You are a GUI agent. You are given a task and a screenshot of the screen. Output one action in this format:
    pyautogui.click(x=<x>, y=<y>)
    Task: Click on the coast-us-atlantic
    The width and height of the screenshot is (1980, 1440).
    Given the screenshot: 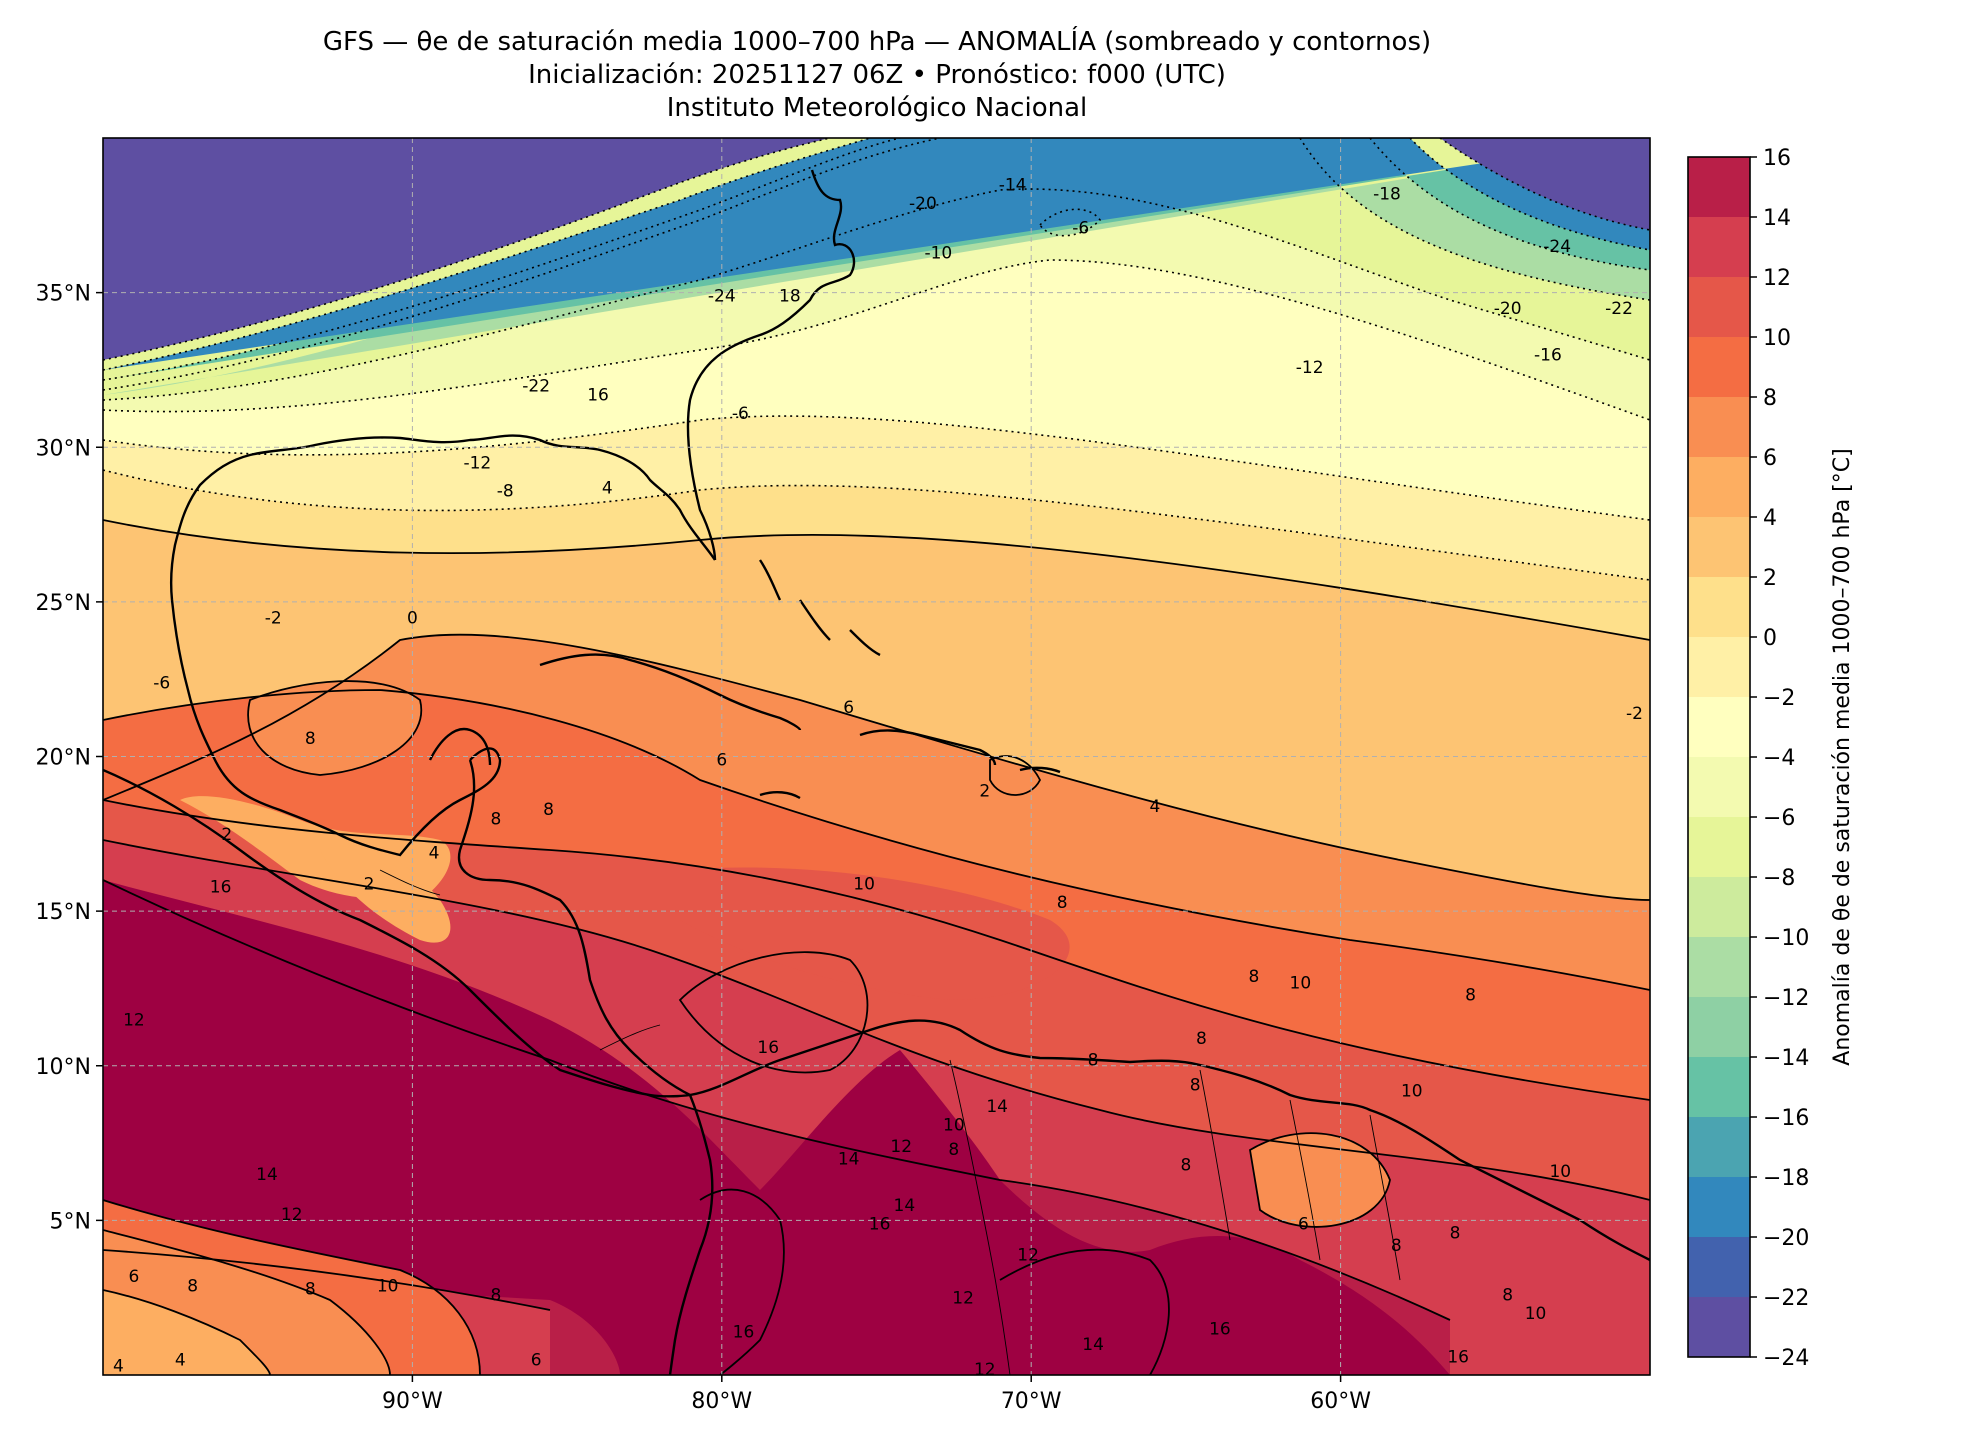 What is the action you would take?
    pyautogui.click(x=771, y=365)
    